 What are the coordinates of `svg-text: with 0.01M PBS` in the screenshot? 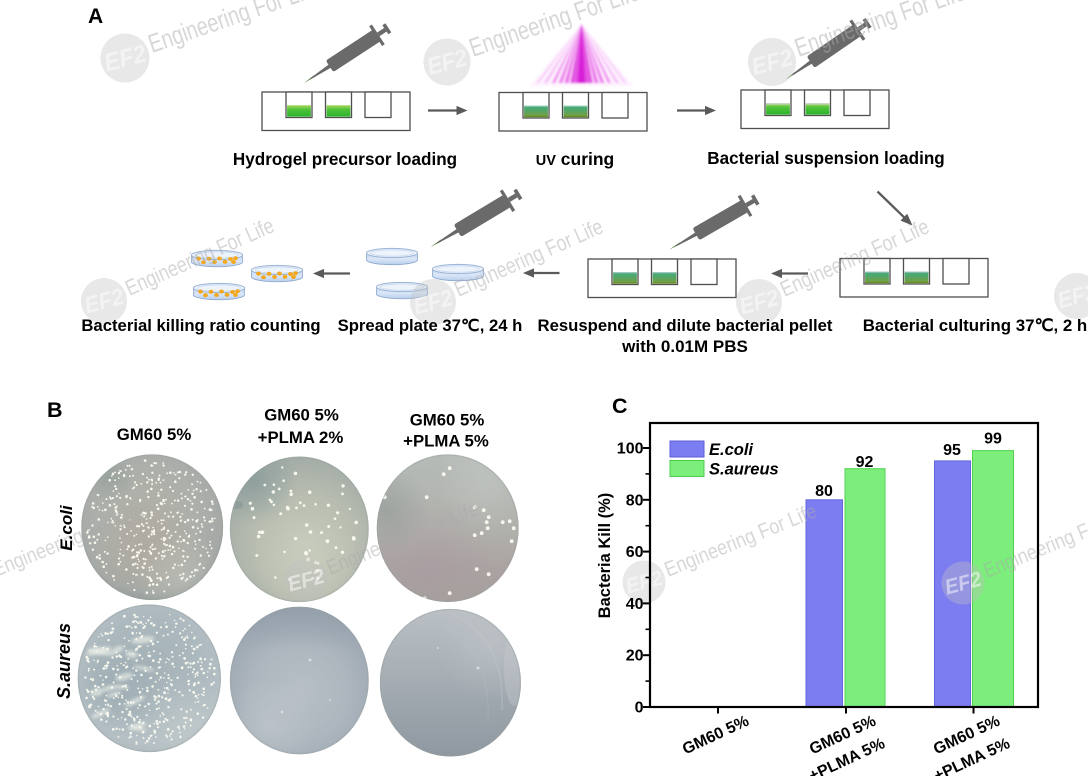 It's located at (684, 346).